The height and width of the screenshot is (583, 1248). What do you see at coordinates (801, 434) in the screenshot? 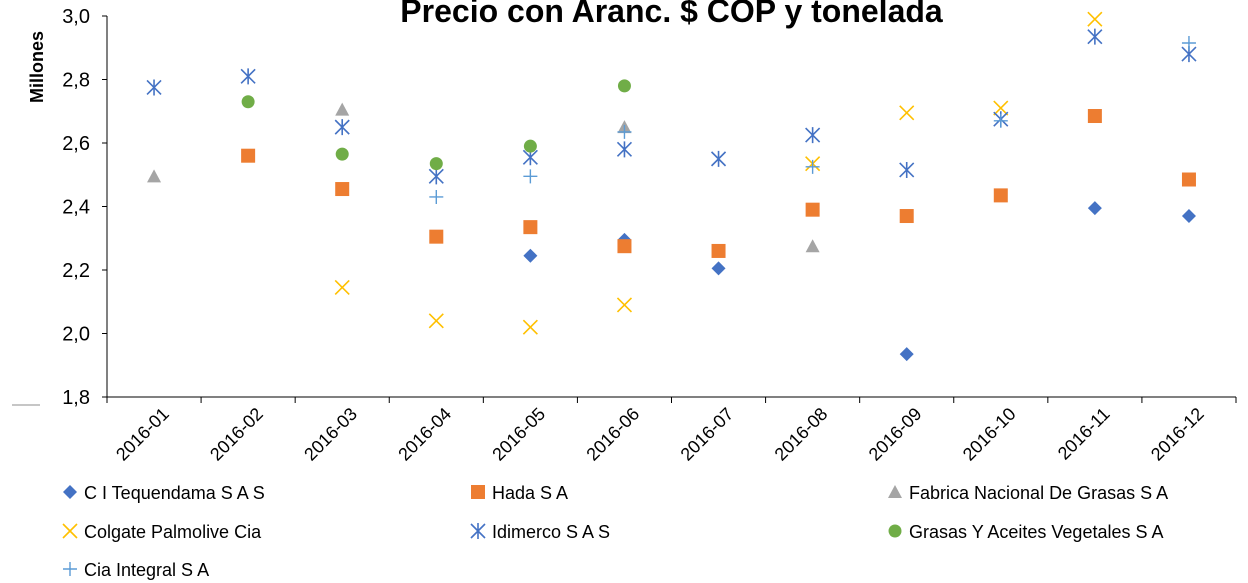
I see `x-tick-label: 2016-08` at bounding box center [801, 434].